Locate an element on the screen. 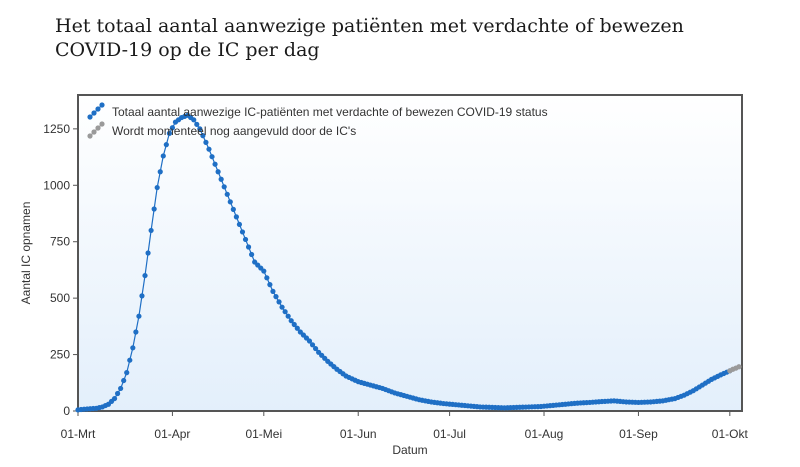 The width and height of the screenshot is (800, 467). x-tick-label: 01-Apr is located at coordinates (172, 434).